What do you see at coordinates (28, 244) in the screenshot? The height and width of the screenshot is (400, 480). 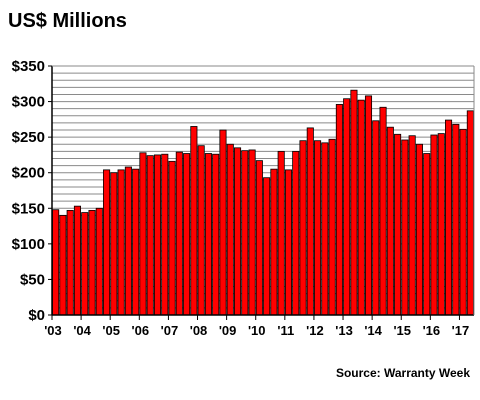 I see `y-tick-label: $100` at bounding box center [28, 244].